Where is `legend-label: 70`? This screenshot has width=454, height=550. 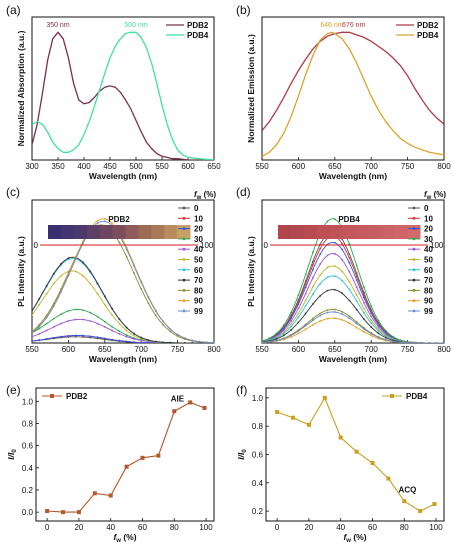
legend-label: 70 is located at coordinates (428, 280).